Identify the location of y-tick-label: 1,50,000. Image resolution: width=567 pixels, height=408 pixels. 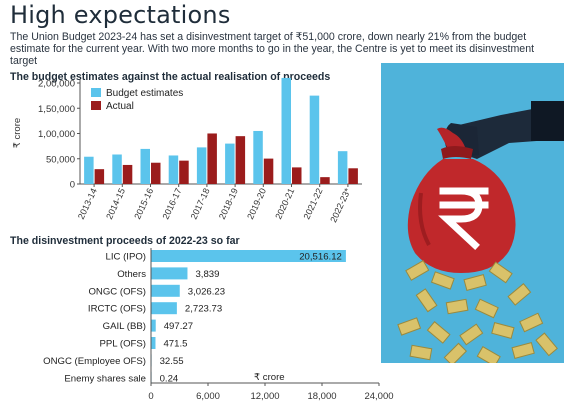
(56, 109).